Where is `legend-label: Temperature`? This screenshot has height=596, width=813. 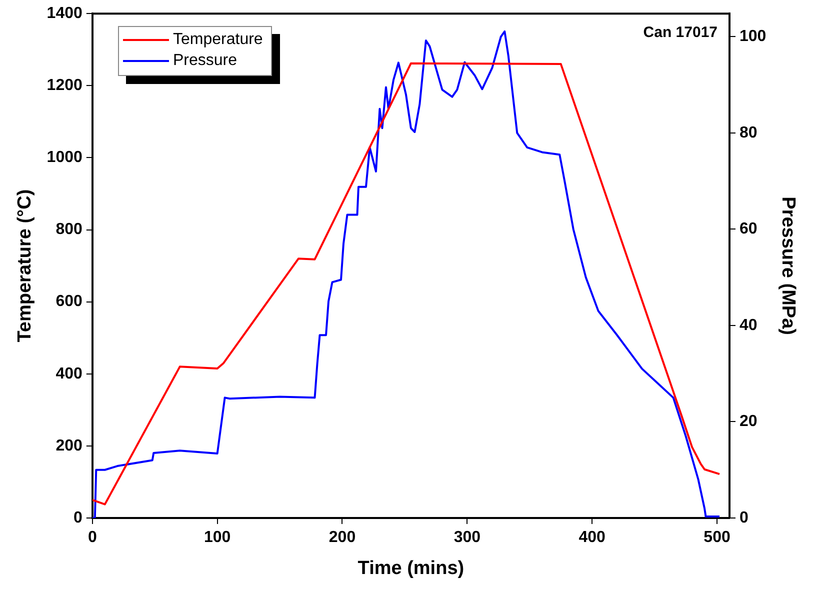
legend-label: Temperature is located at coordinates (218, 39).